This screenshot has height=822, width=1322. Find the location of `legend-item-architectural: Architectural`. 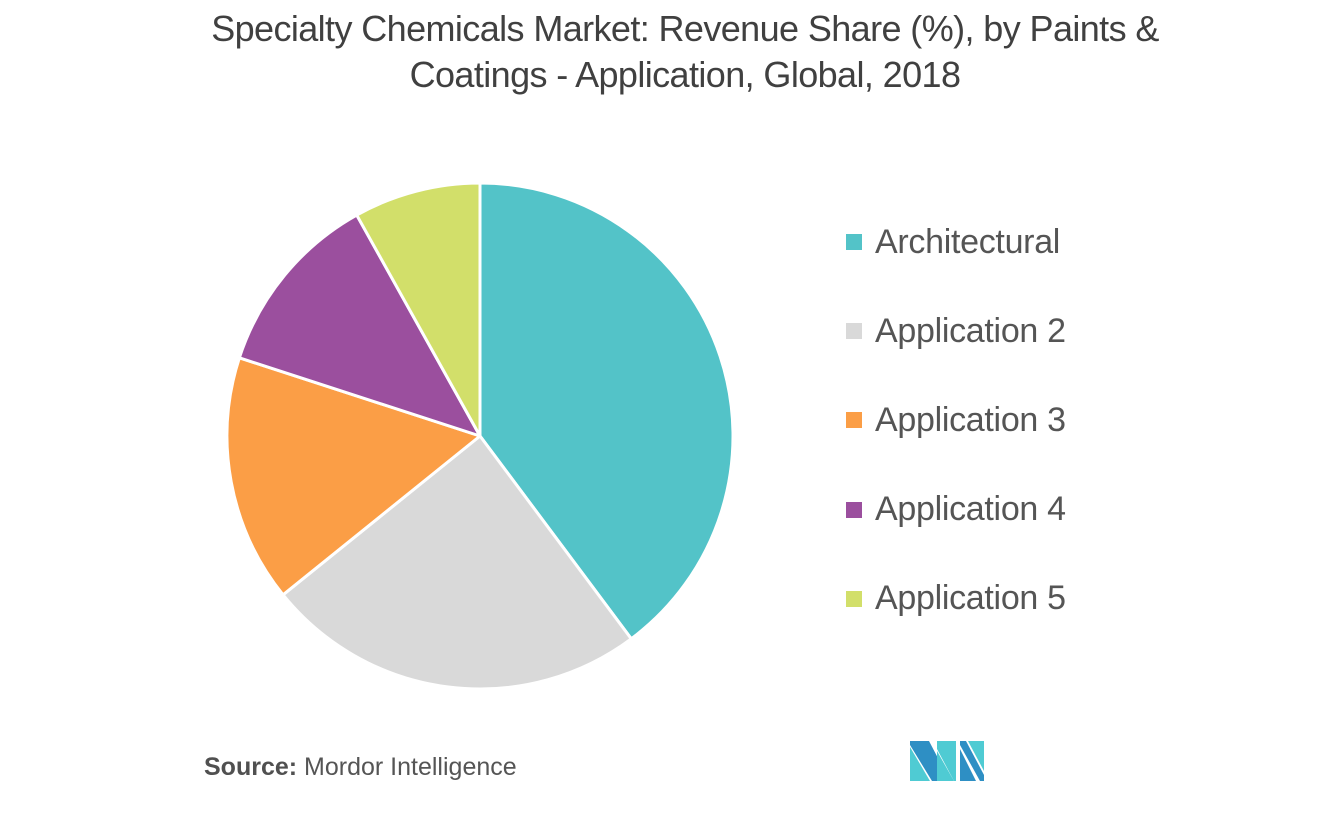

legend-item-architectural: Architectural is located at coordinates (956, 242).